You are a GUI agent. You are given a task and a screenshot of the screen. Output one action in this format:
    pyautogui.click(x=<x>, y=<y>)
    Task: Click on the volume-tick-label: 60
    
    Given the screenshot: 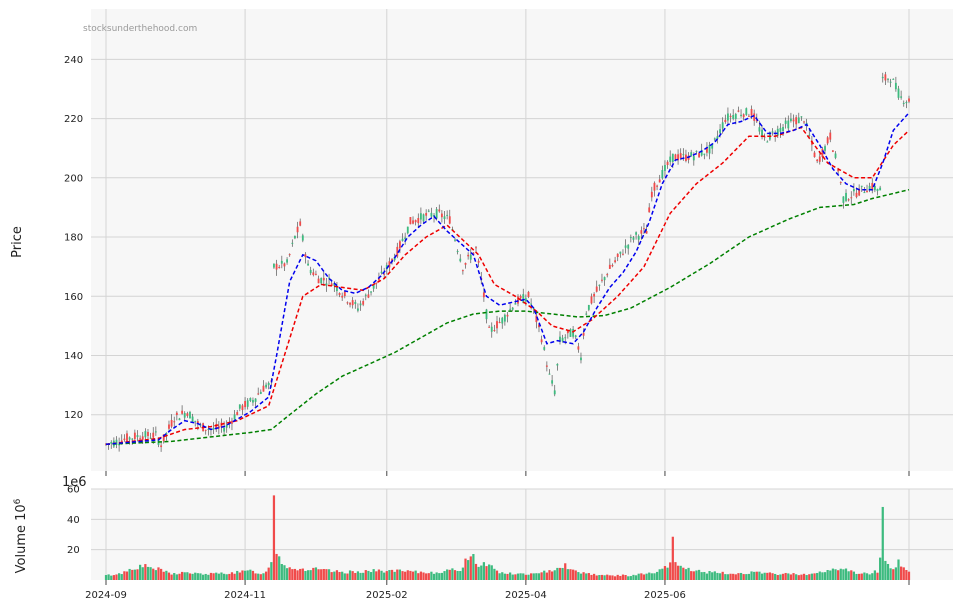 What is the action you would take?
    pyautogui.click(x=73, y=490)
    